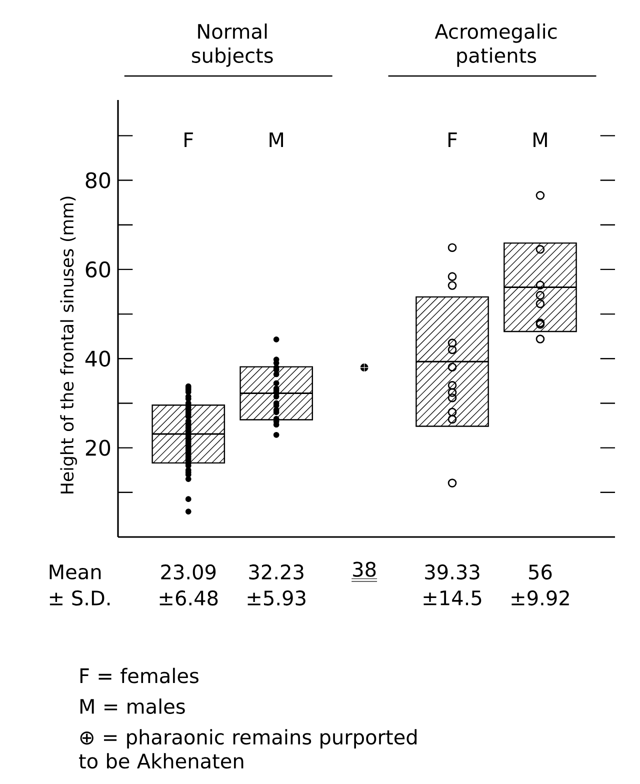 The image size is (640, 784). I want to click on text: ±6.48, so click(189, 598).